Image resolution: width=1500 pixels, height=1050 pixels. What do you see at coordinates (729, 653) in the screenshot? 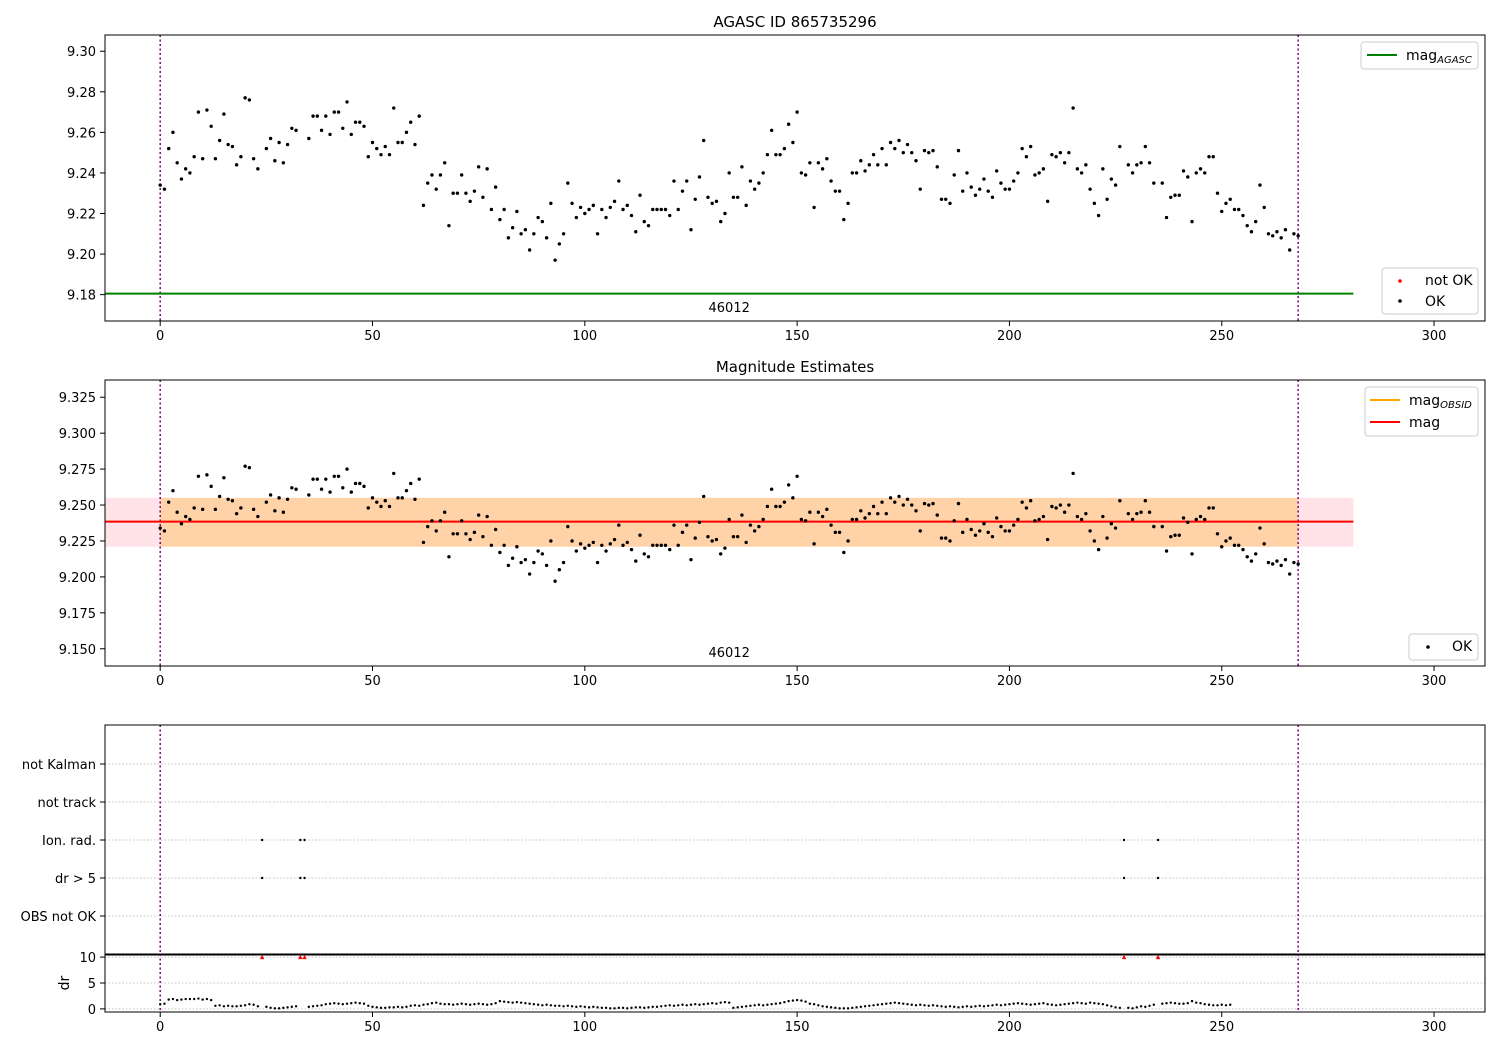
I see `obsid-label: 46012` at bounding box center [729, 653].